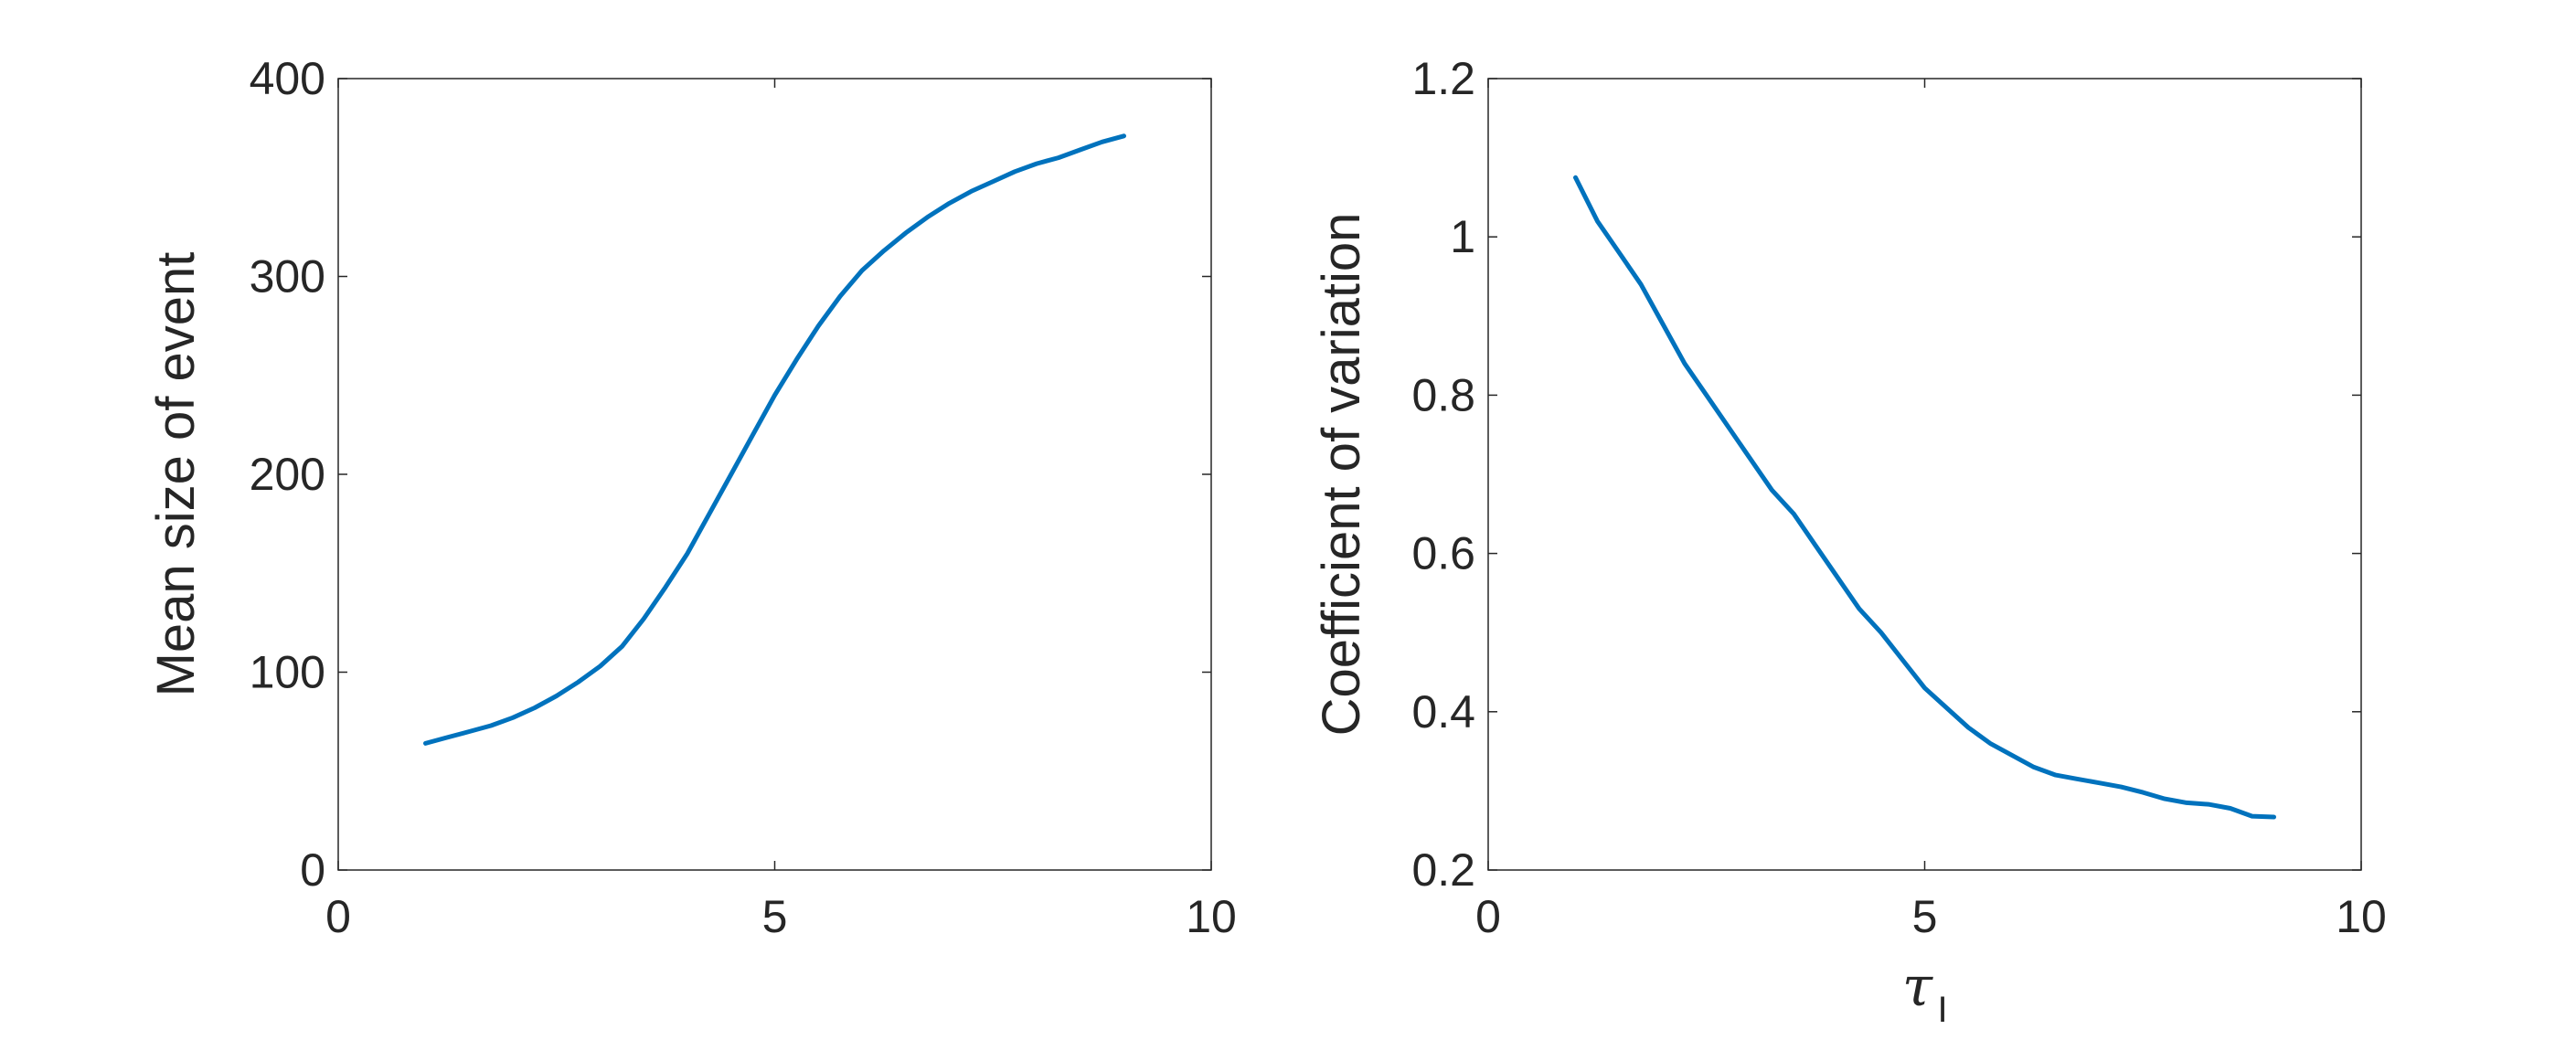 Image resolution: width=2576 pixels, height=1040 pixels. What do you see at coordinates (338, 916) in the screenshot?
I see `panel-1-x-tick-label: 0` at bounding box center [338, 916].